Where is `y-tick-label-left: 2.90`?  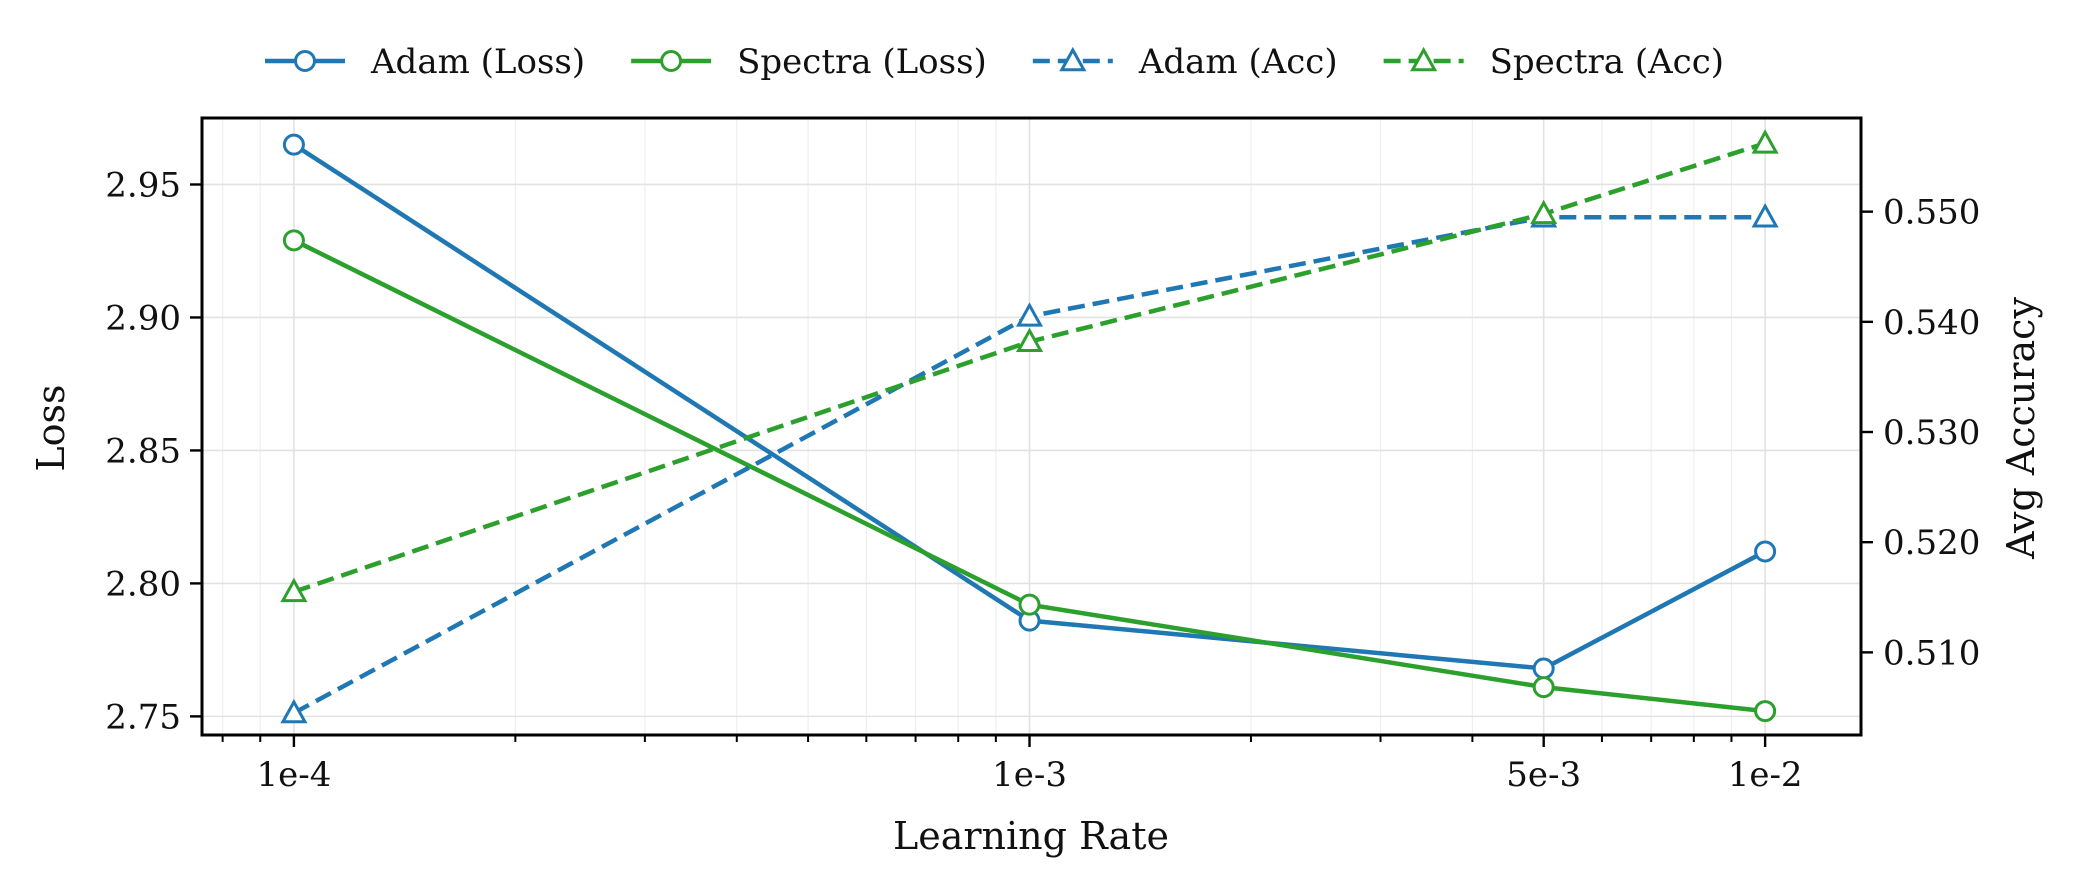 y-tick-label-left: 2.90 is located at coordinates (143, 318).